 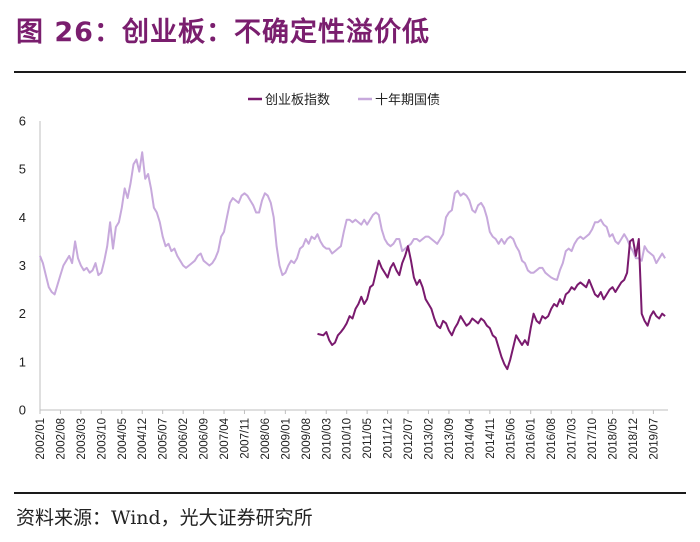 What do you see at coordinates (22, 121) in the screenshot?
I see `y-tick-label: 6` at bounding box center [22, 121].